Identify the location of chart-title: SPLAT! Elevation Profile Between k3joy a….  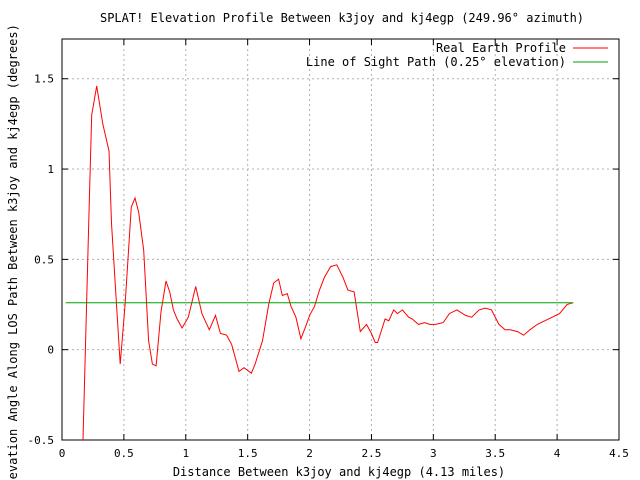
(342, 18).